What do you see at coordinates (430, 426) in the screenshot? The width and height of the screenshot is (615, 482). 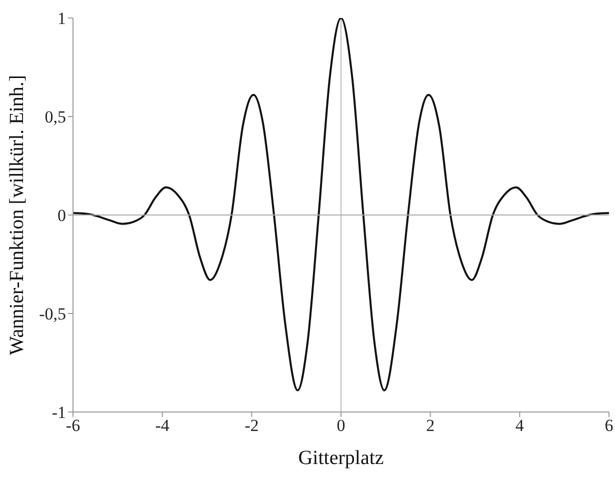 I see `x-tick-label: 2` at bounding box center [430, 426].